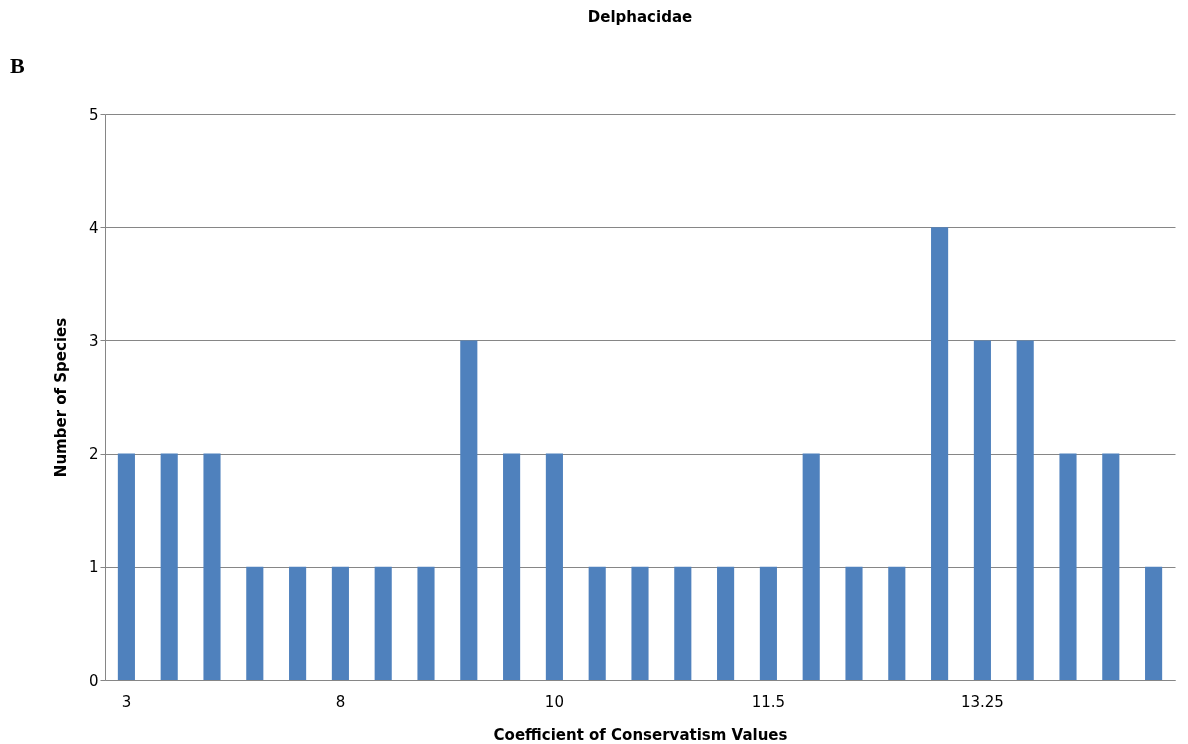  I want to click on x-tick-label: 8, so click(340, 701).